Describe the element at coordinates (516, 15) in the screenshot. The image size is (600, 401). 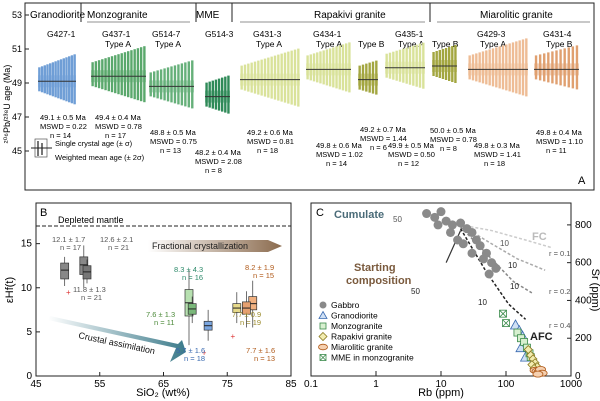
I see `group-header: Miarolitic granite` at that location.